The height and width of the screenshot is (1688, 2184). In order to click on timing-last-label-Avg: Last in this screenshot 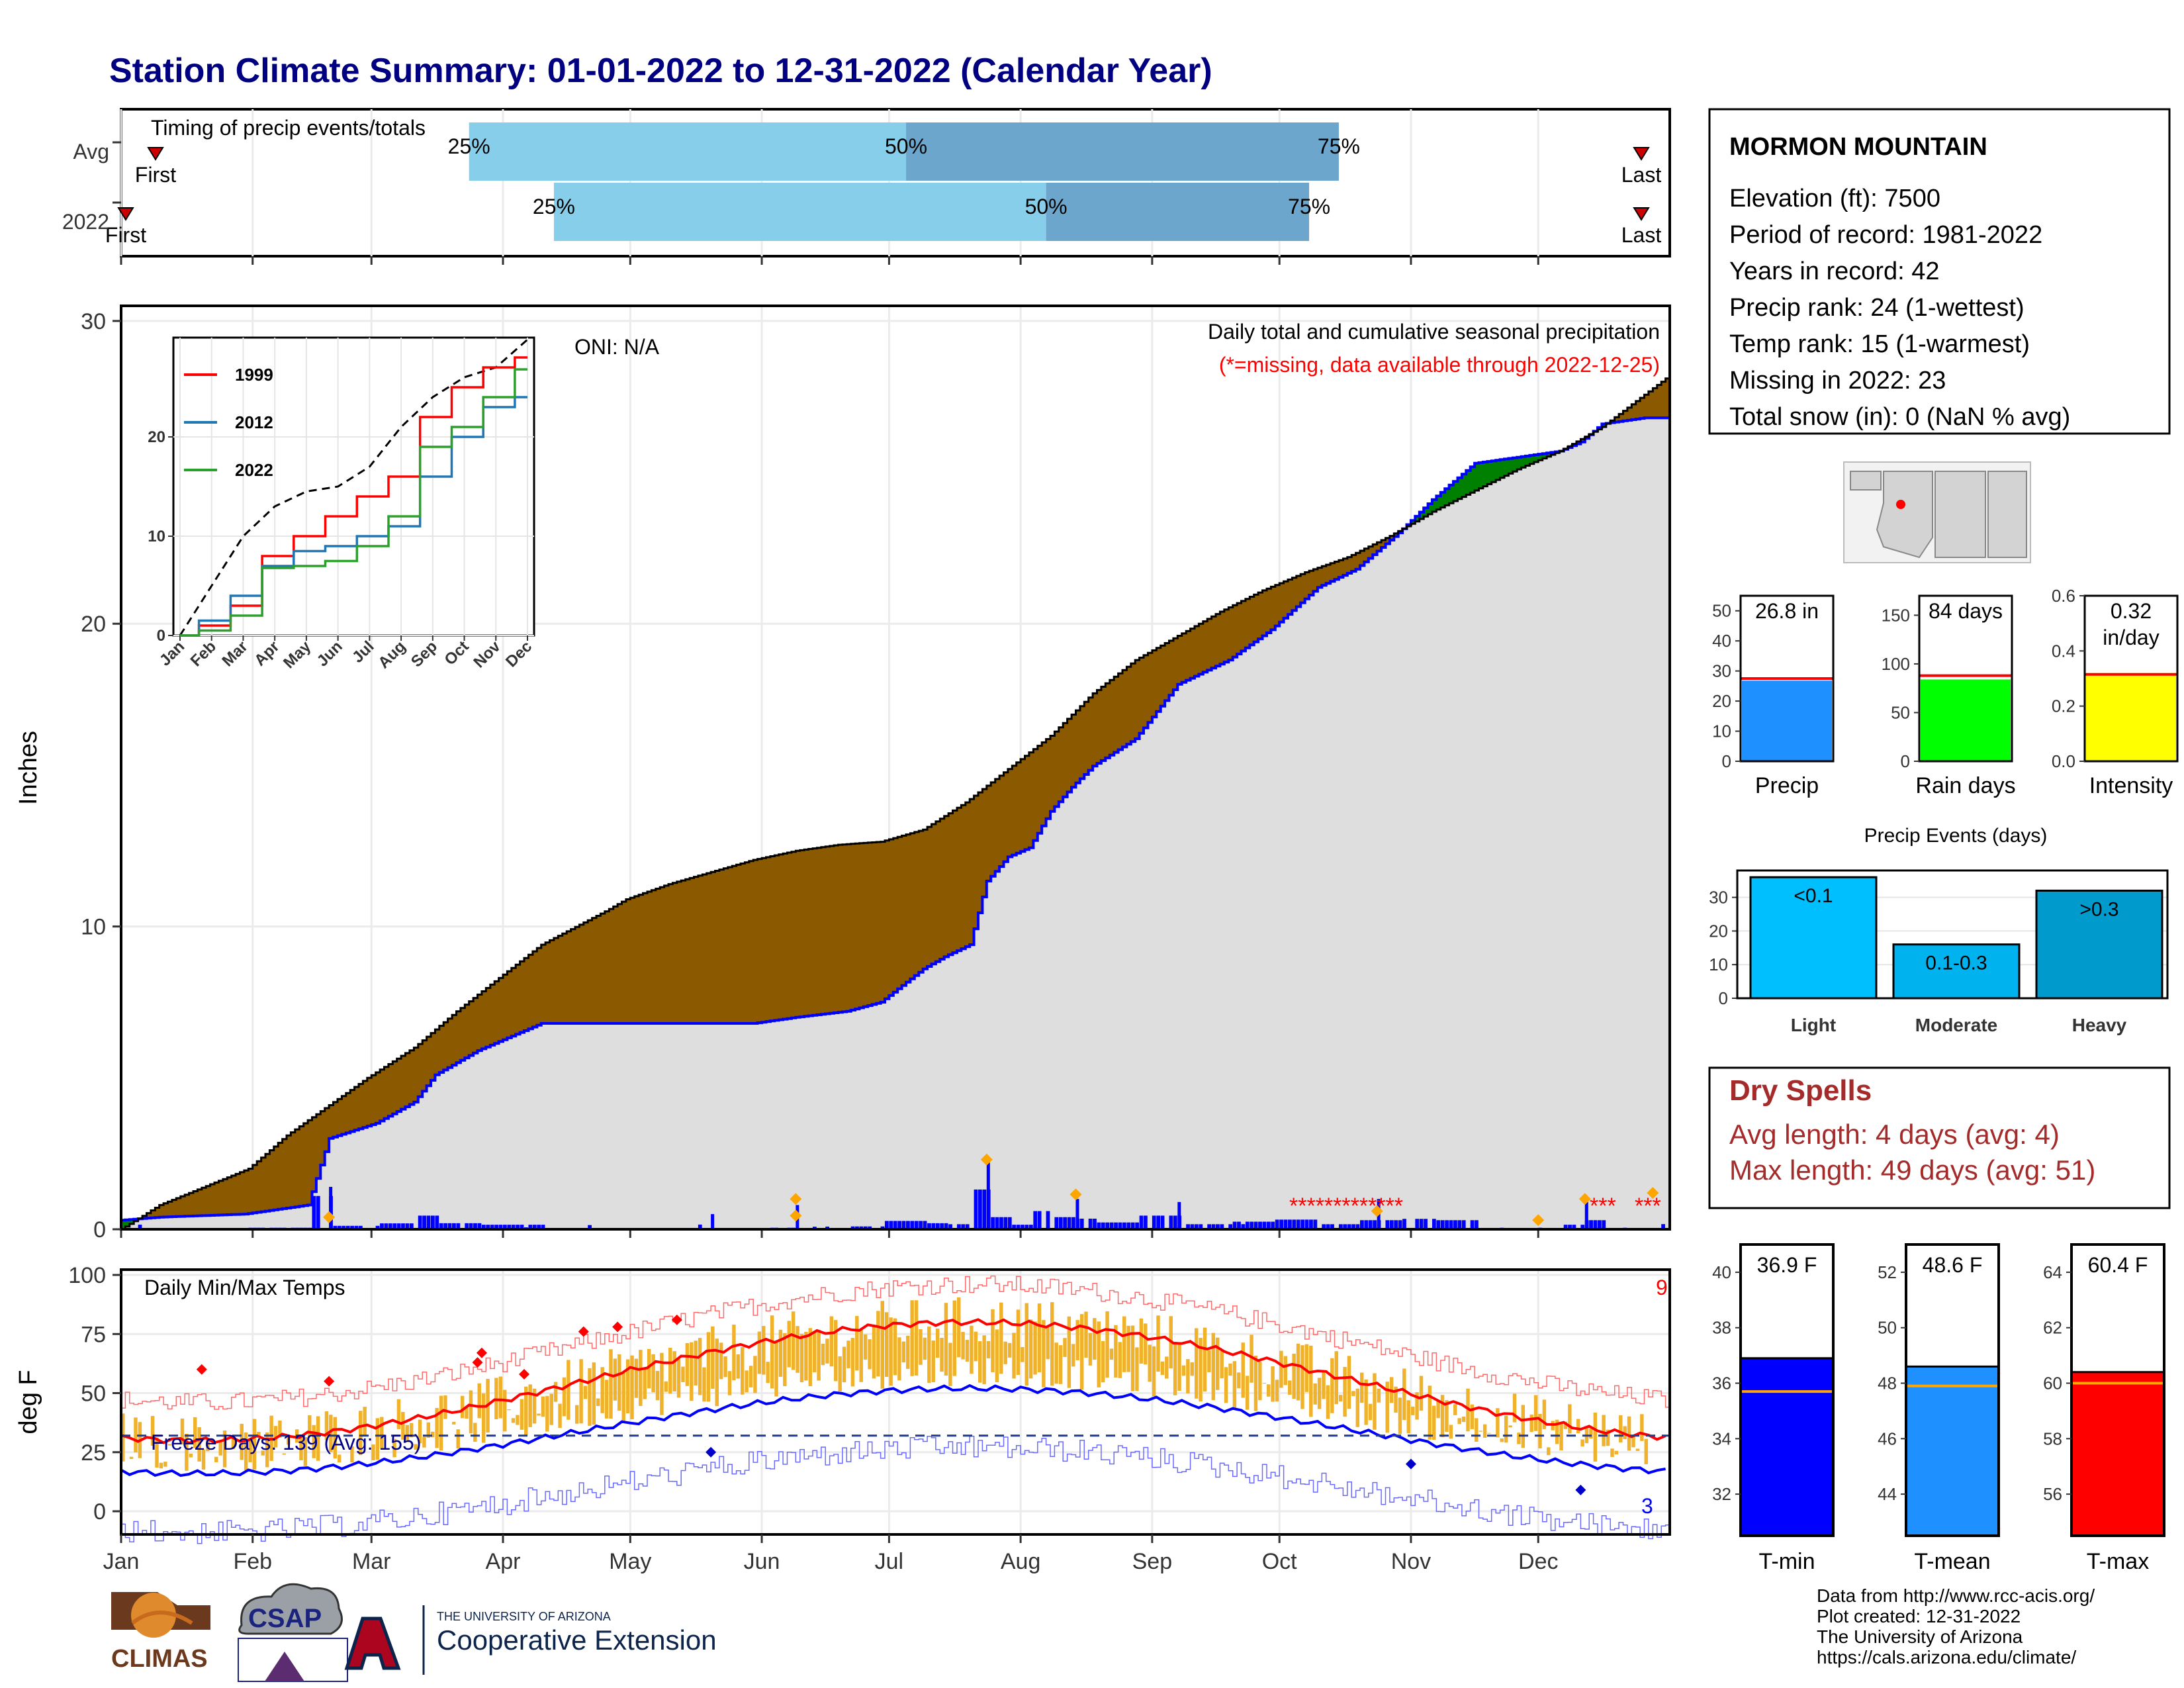, I will do `click(1641, 175)`.